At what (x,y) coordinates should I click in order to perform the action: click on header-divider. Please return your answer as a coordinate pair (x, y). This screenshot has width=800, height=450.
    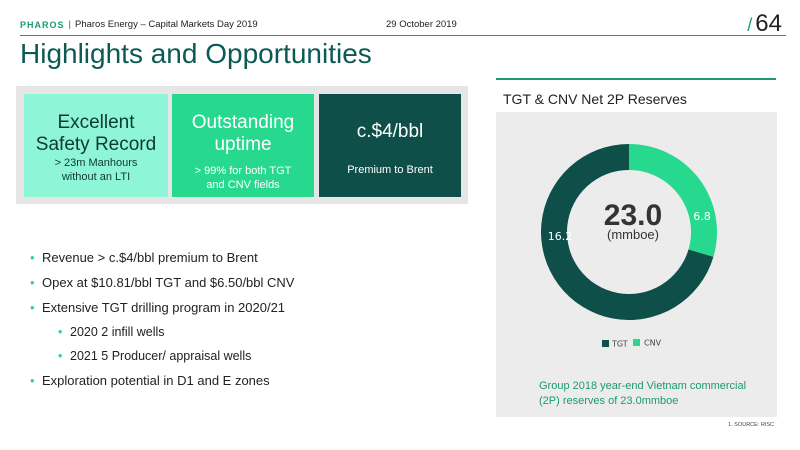
    Looking at the image, I should click on (403, 35).